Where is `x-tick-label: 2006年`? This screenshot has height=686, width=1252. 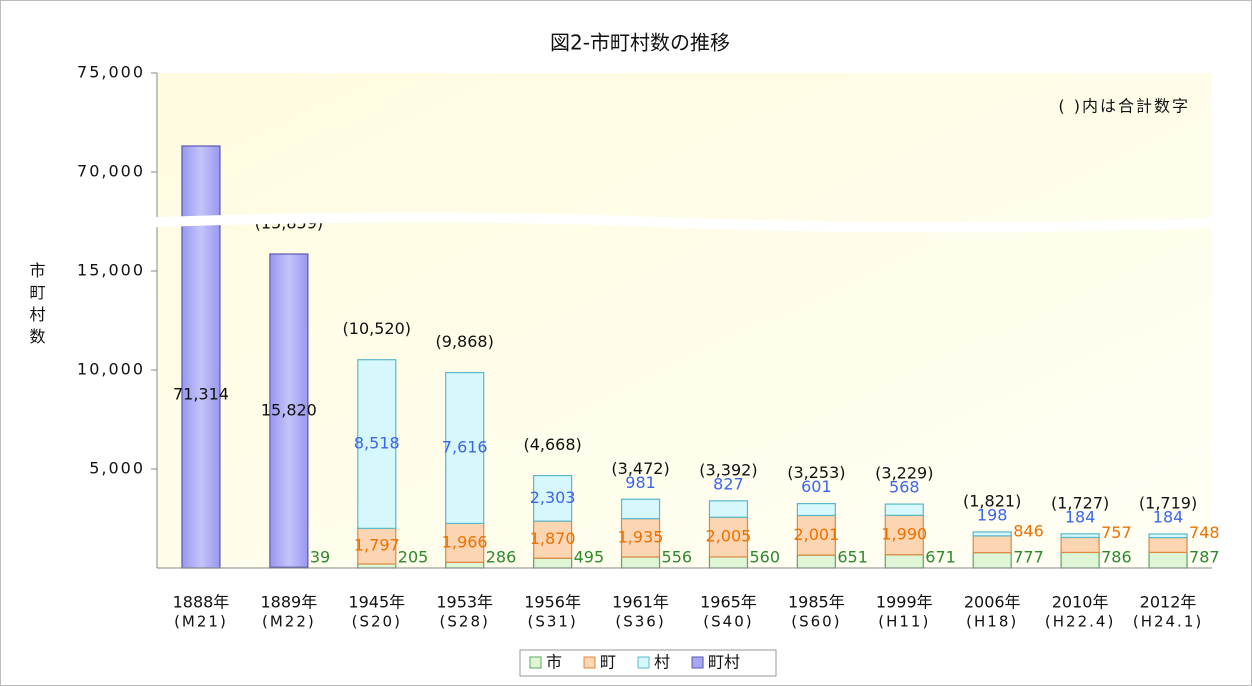 x-tick-label: 2006年 is located at coordinates (992, 602).